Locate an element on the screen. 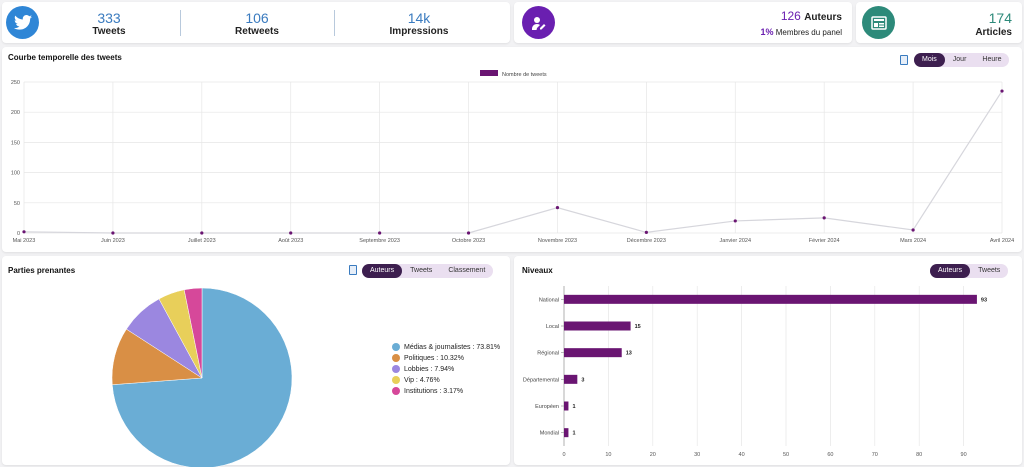 Image resolution: width=1024 pixels, height=467 pixels. stakeholders-toggle: Auteurs Tweets Classement is located at coordinates (428, 271).